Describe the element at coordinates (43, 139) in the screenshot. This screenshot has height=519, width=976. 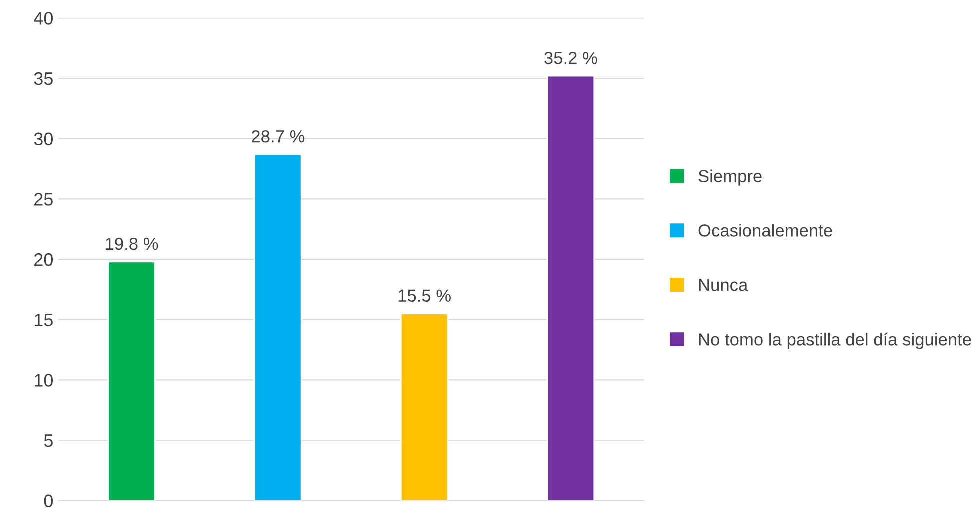
I see `y-tick-label: 30` at that location.